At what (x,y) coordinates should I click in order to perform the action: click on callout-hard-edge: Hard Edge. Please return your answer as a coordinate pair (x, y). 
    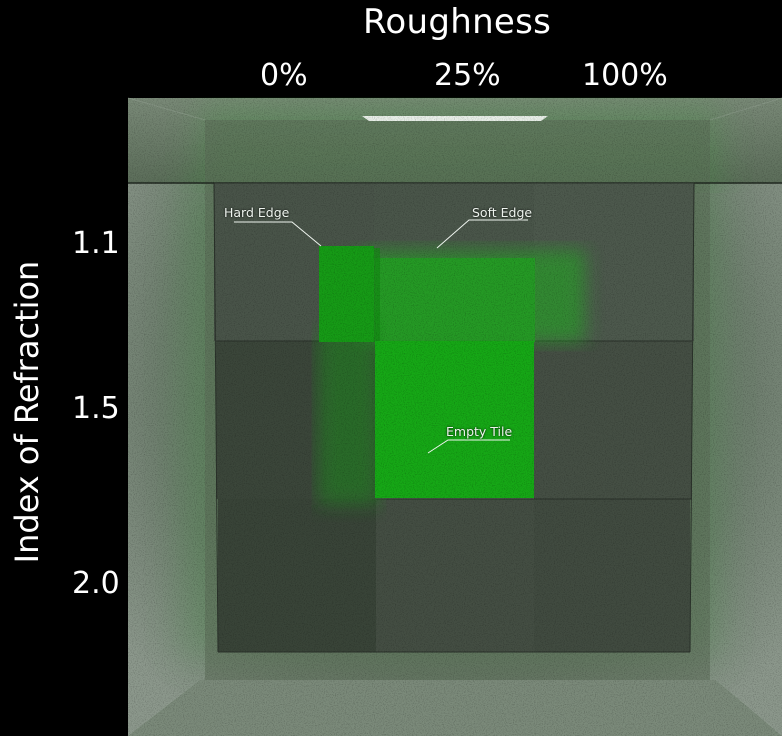
    Looking at the image, I should click on (257, 212).